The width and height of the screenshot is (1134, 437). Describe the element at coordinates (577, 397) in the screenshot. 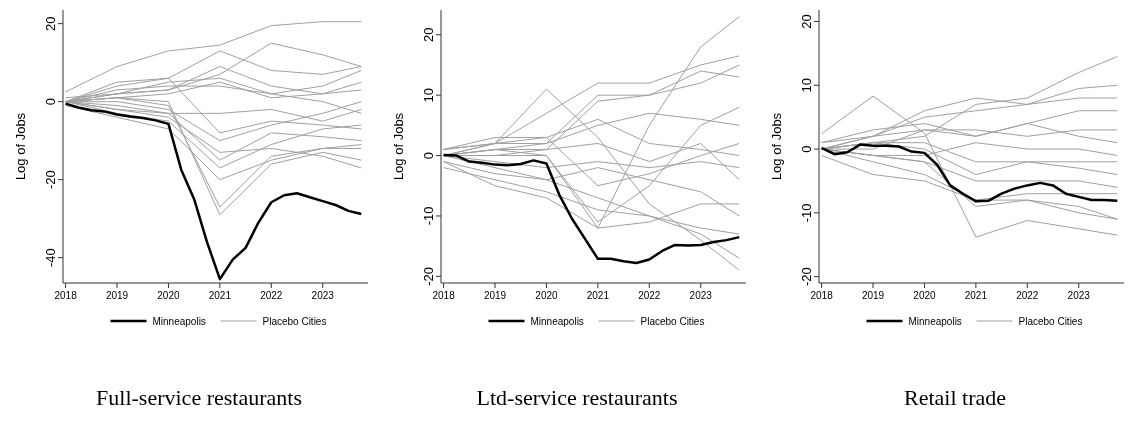

I see `text: Ltd-service restaurants` at that location.